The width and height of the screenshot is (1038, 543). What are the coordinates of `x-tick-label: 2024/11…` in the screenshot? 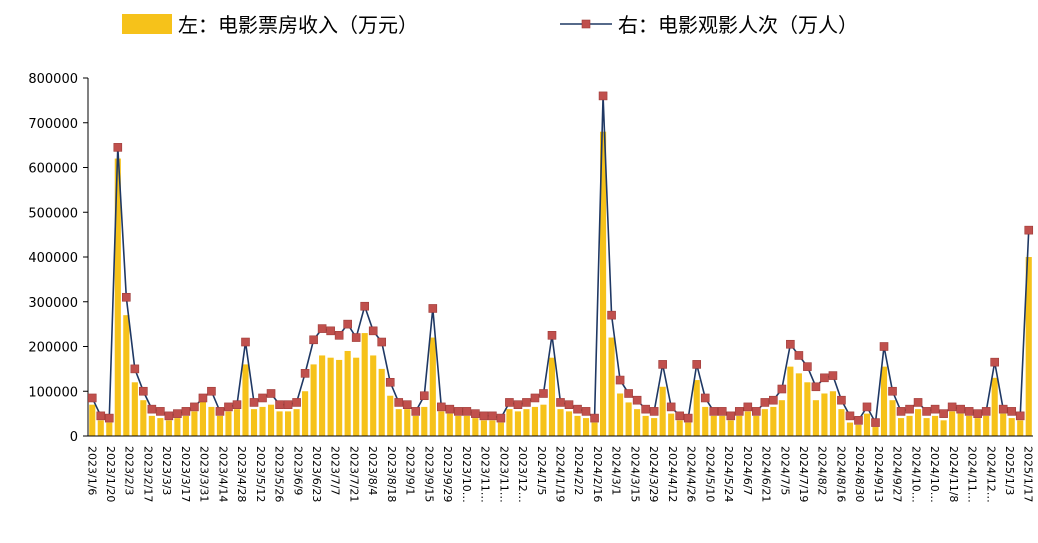 It's located at (972, 474).